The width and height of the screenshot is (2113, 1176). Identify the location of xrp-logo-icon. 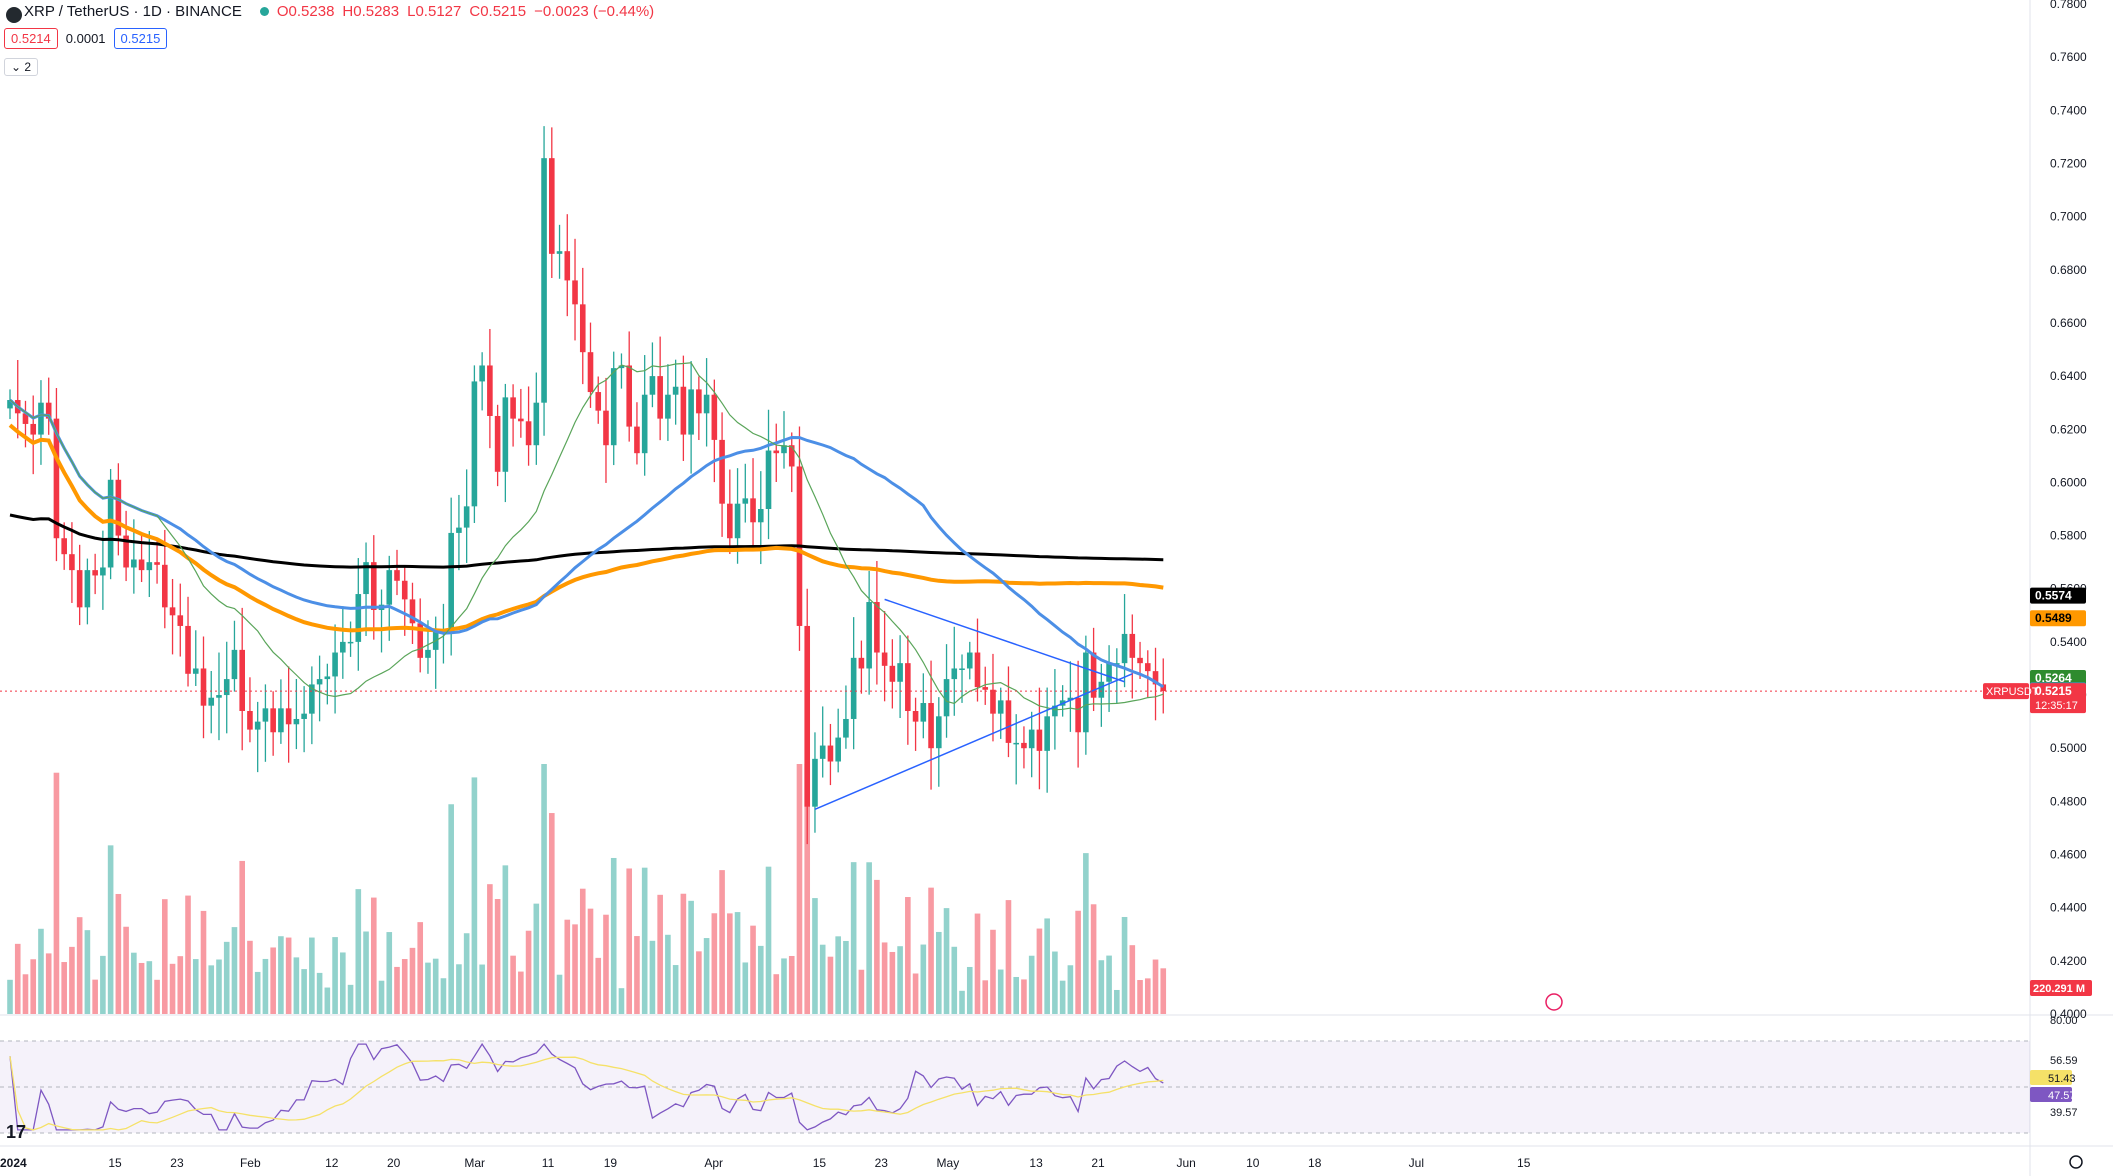
(14, 15).